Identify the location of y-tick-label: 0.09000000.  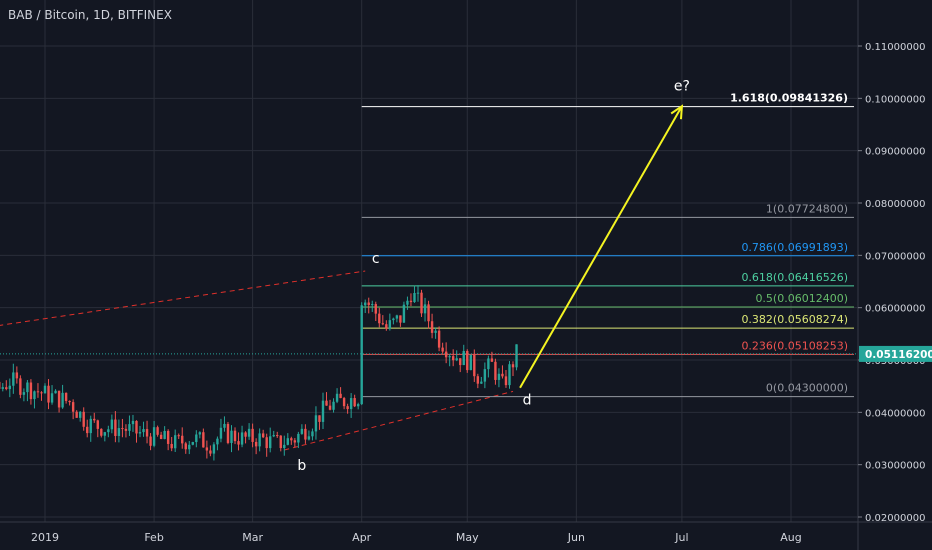
(895, 152).